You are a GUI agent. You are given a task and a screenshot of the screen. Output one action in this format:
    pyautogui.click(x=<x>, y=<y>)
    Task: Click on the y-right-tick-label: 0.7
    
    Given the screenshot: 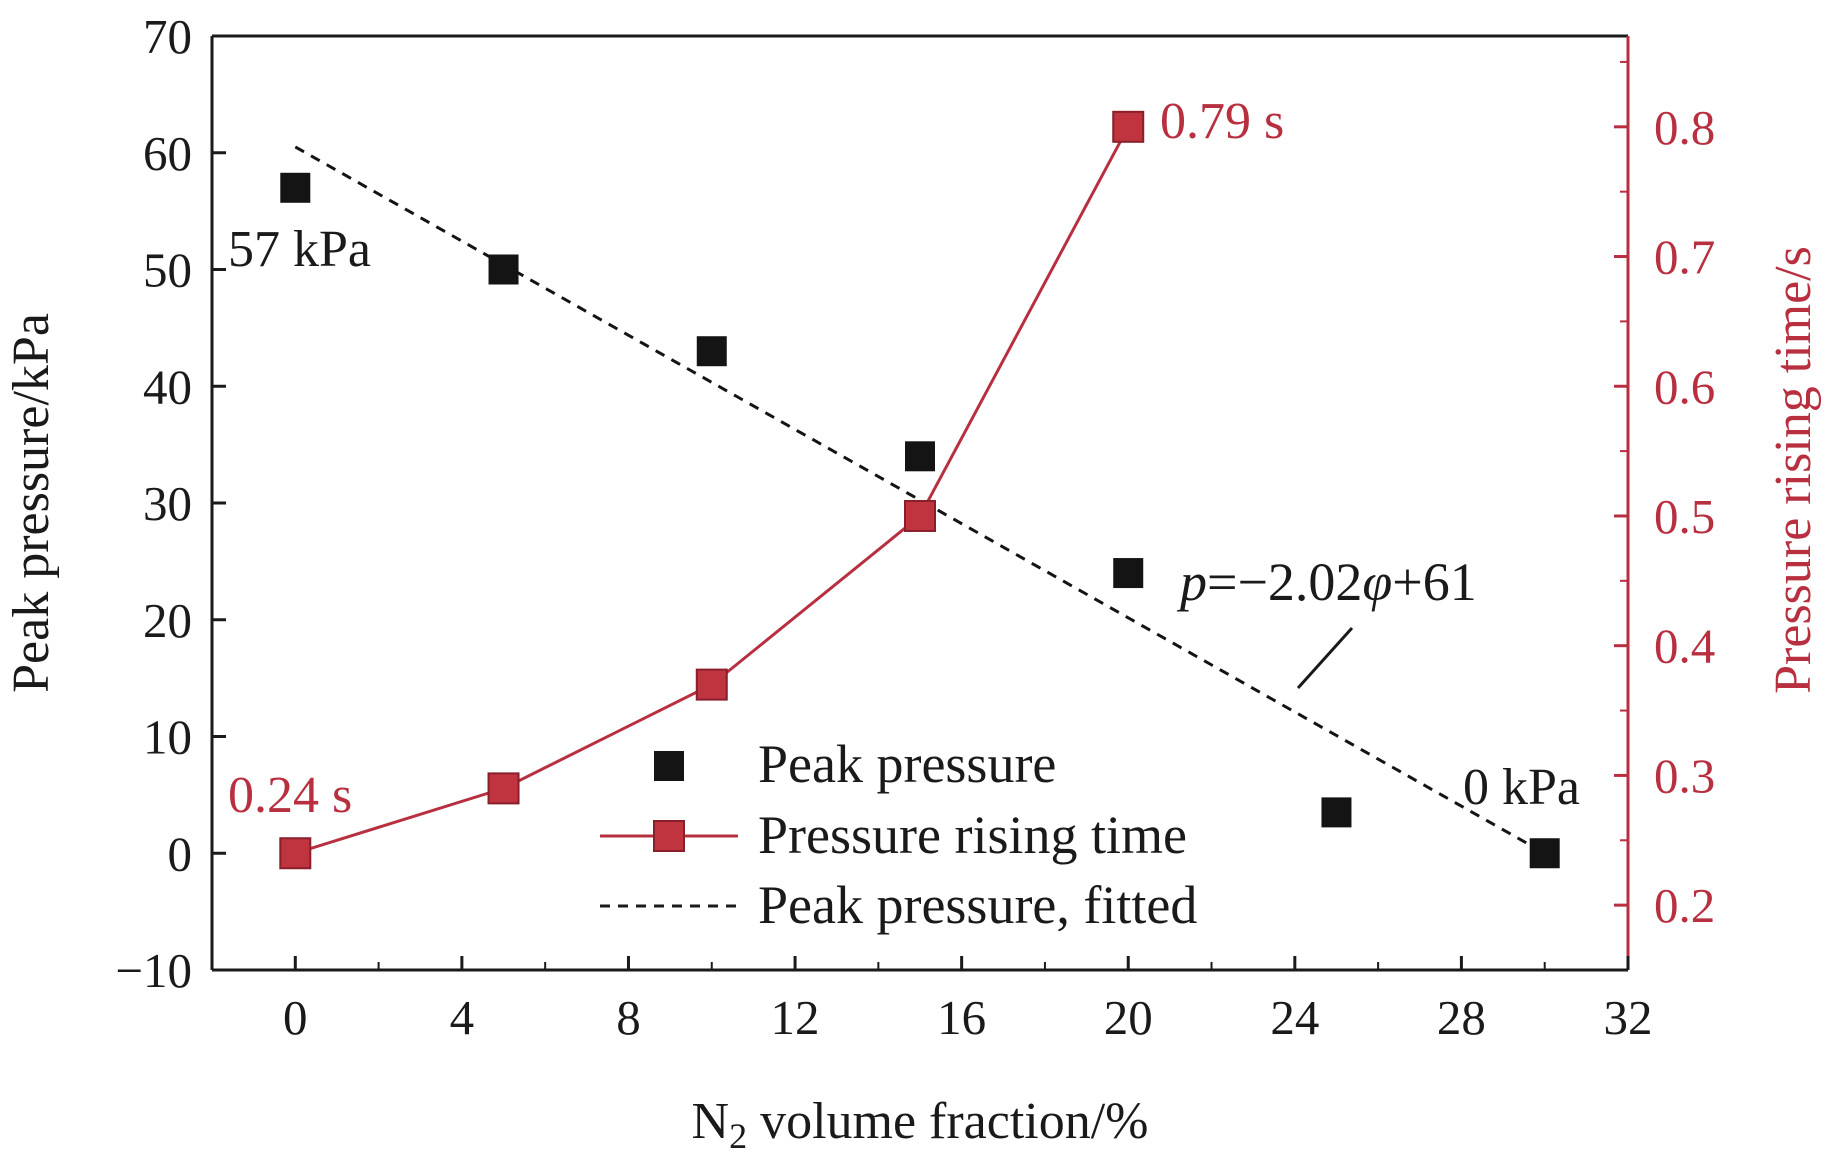 What is the action you would take?
    pyautogui.click(x=1684, y=257)
    